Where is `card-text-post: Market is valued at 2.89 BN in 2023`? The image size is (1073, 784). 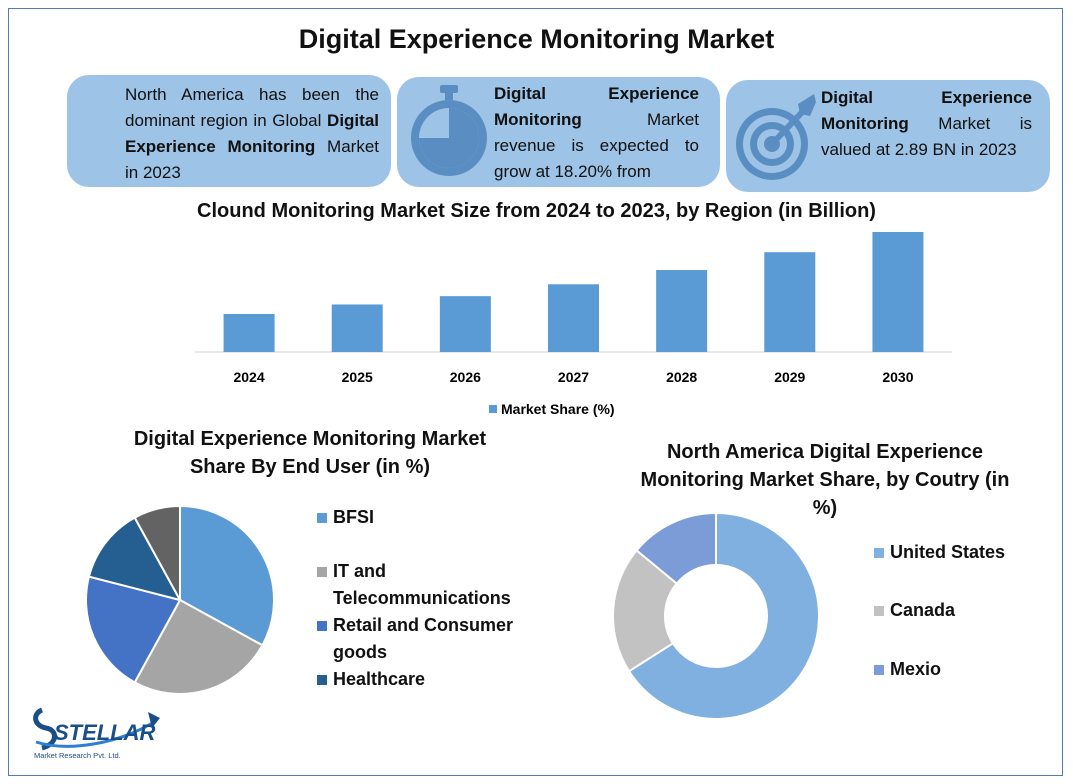 card-text-post: Market is valued at 2.89 BN in 2023 is located at coordinates (926, 136).